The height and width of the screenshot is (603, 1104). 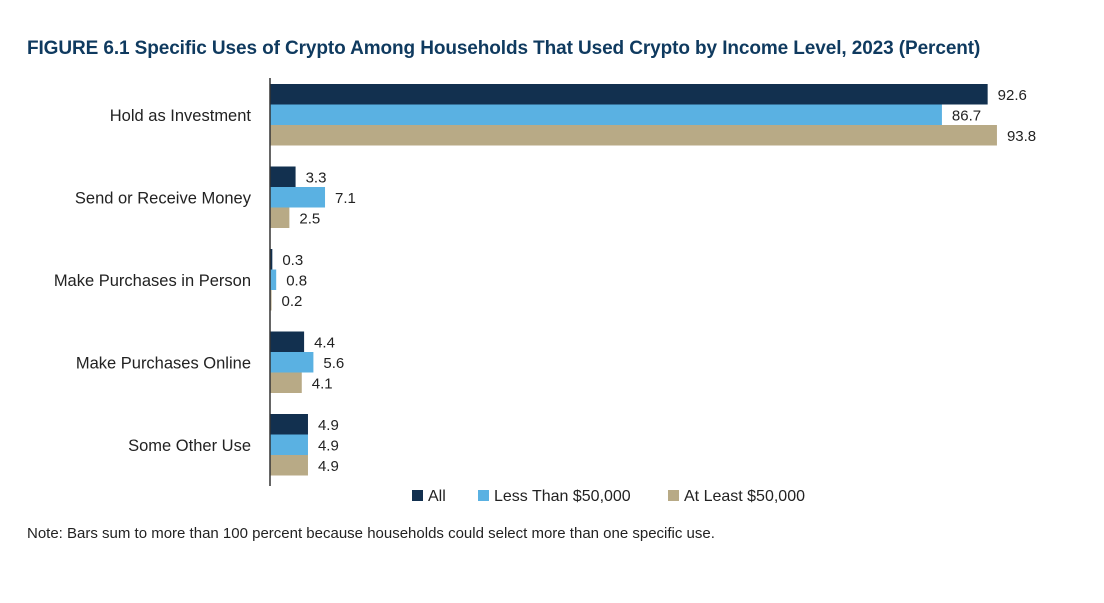 What do you see at coordinates (296, 280) in the screenshot?
I see `value-label-less_than_50k-make-purchases-in-person: 0.8` at bounding box center [296, 280].